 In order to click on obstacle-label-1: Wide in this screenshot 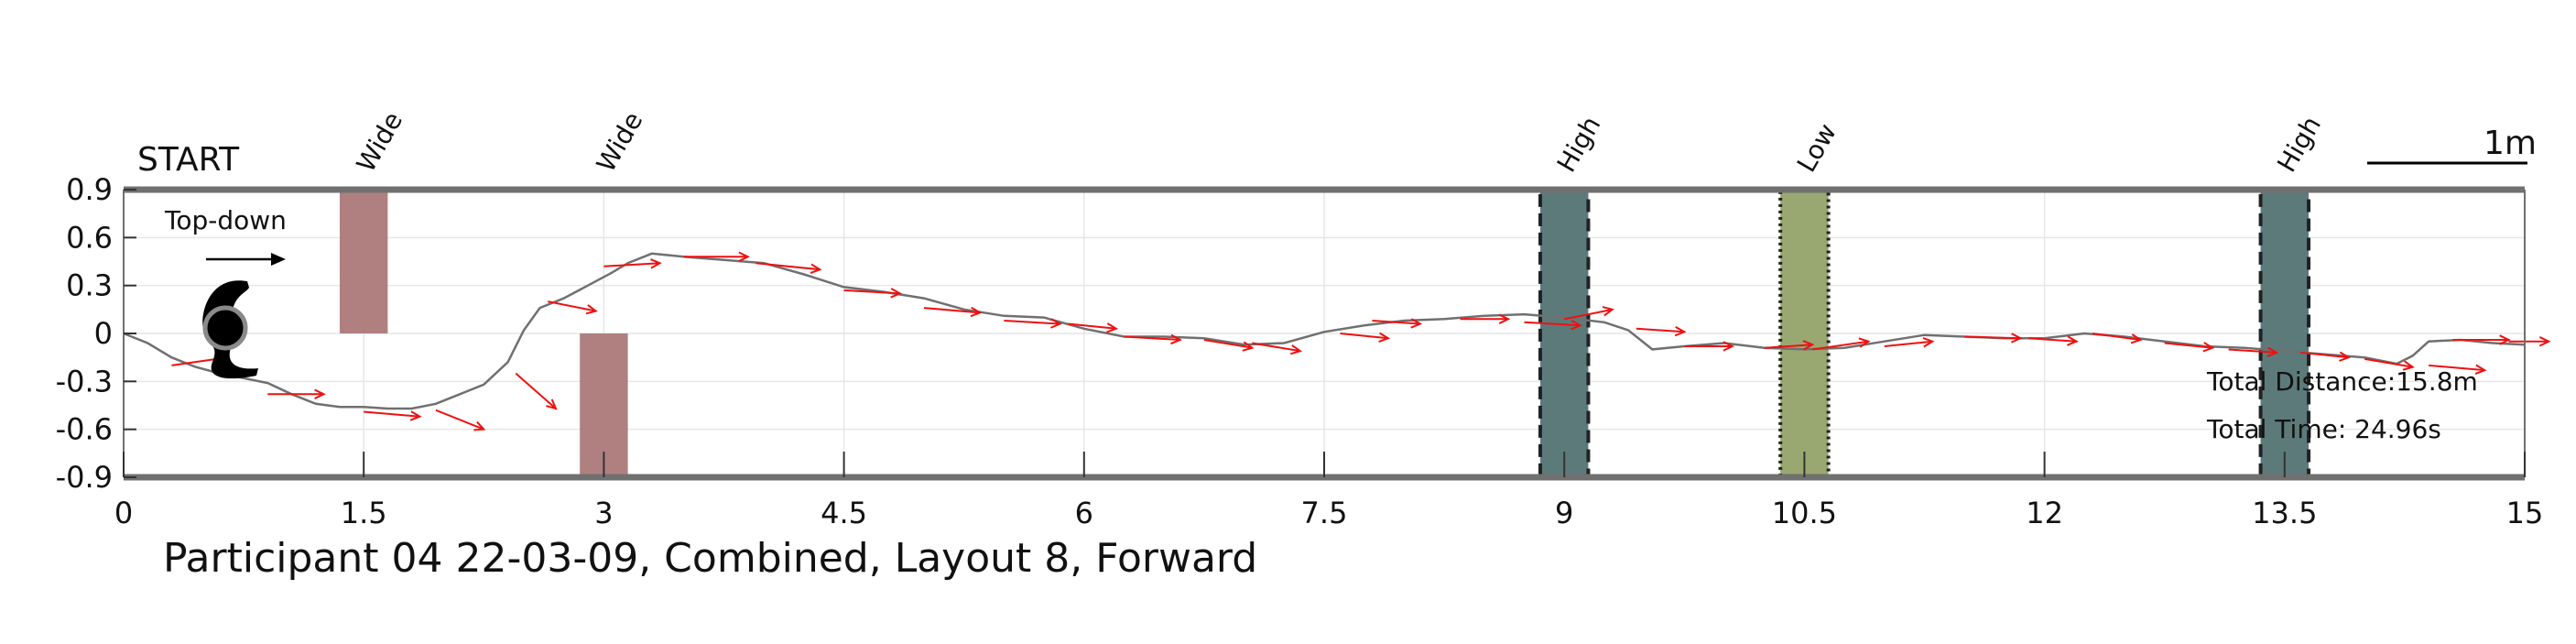, I will do `click(380, 142)`.